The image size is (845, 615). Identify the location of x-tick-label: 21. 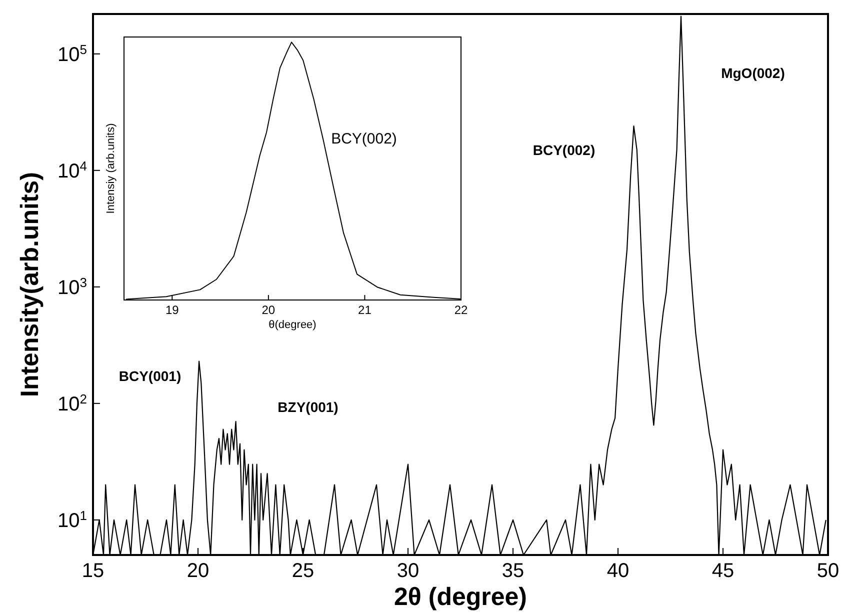
(365, 310).